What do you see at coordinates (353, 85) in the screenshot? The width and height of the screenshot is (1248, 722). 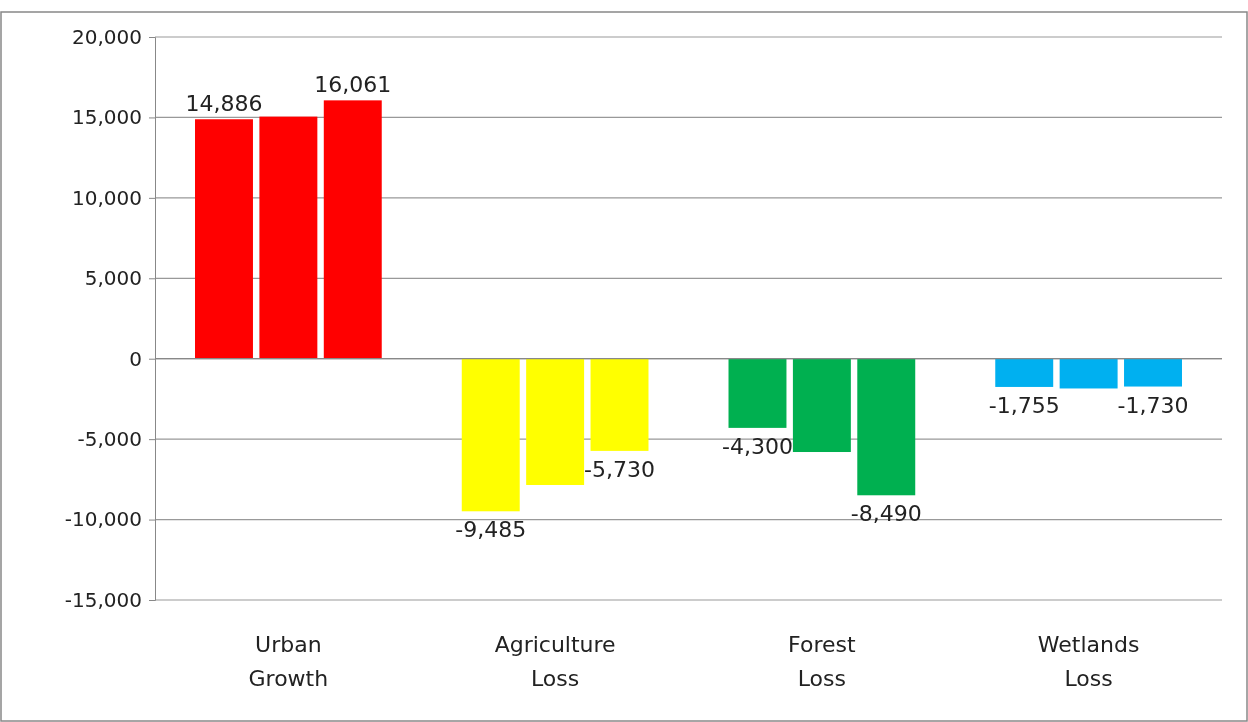 I see `data-label: 16,061` at bounding box center [353, 85].